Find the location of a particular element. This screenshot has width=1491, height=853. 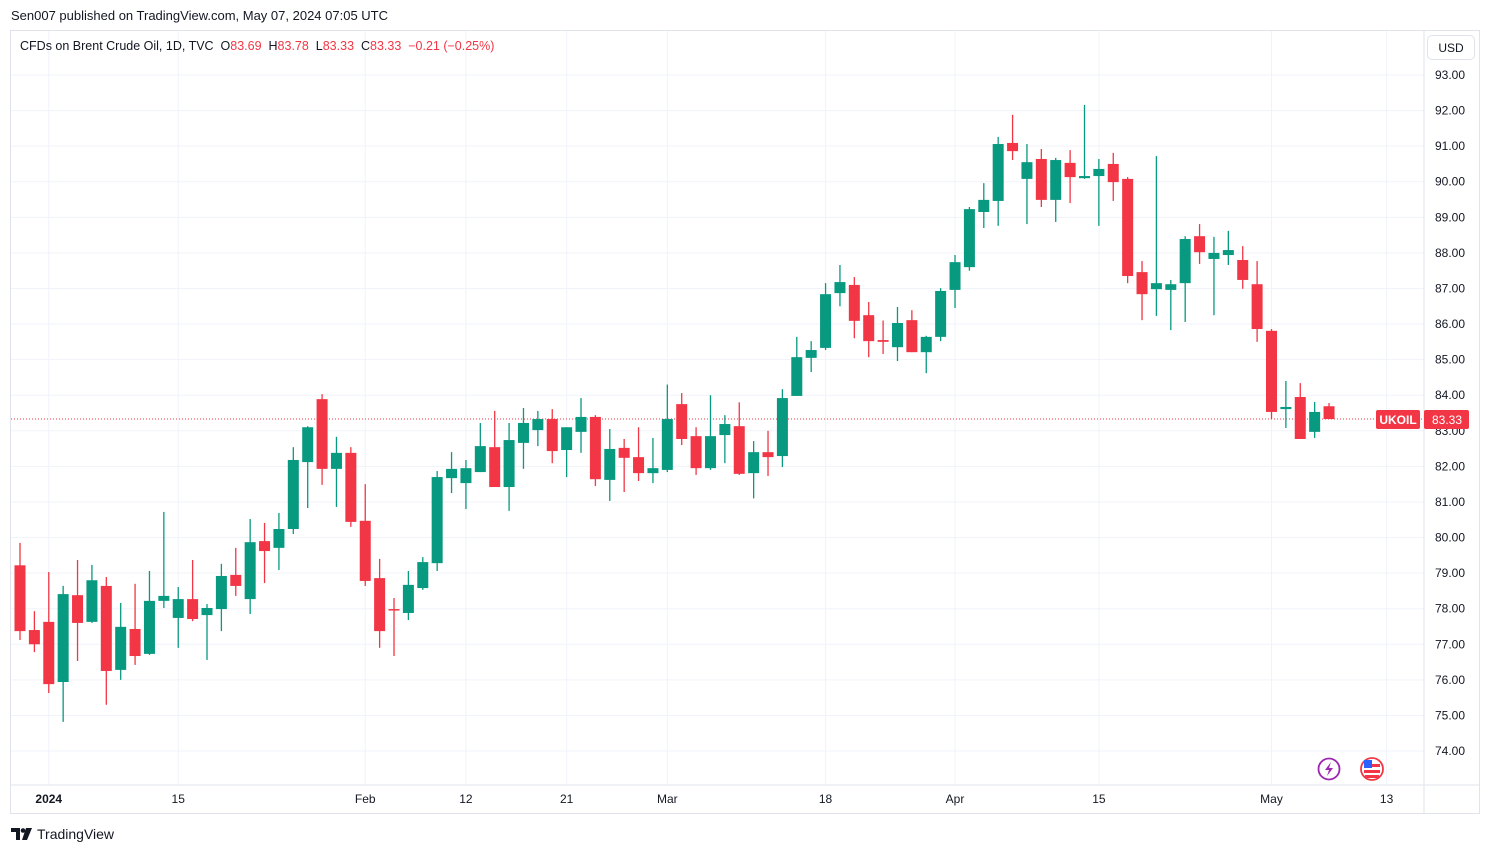

currency-button: USD is located at coordinates (1451, 47).